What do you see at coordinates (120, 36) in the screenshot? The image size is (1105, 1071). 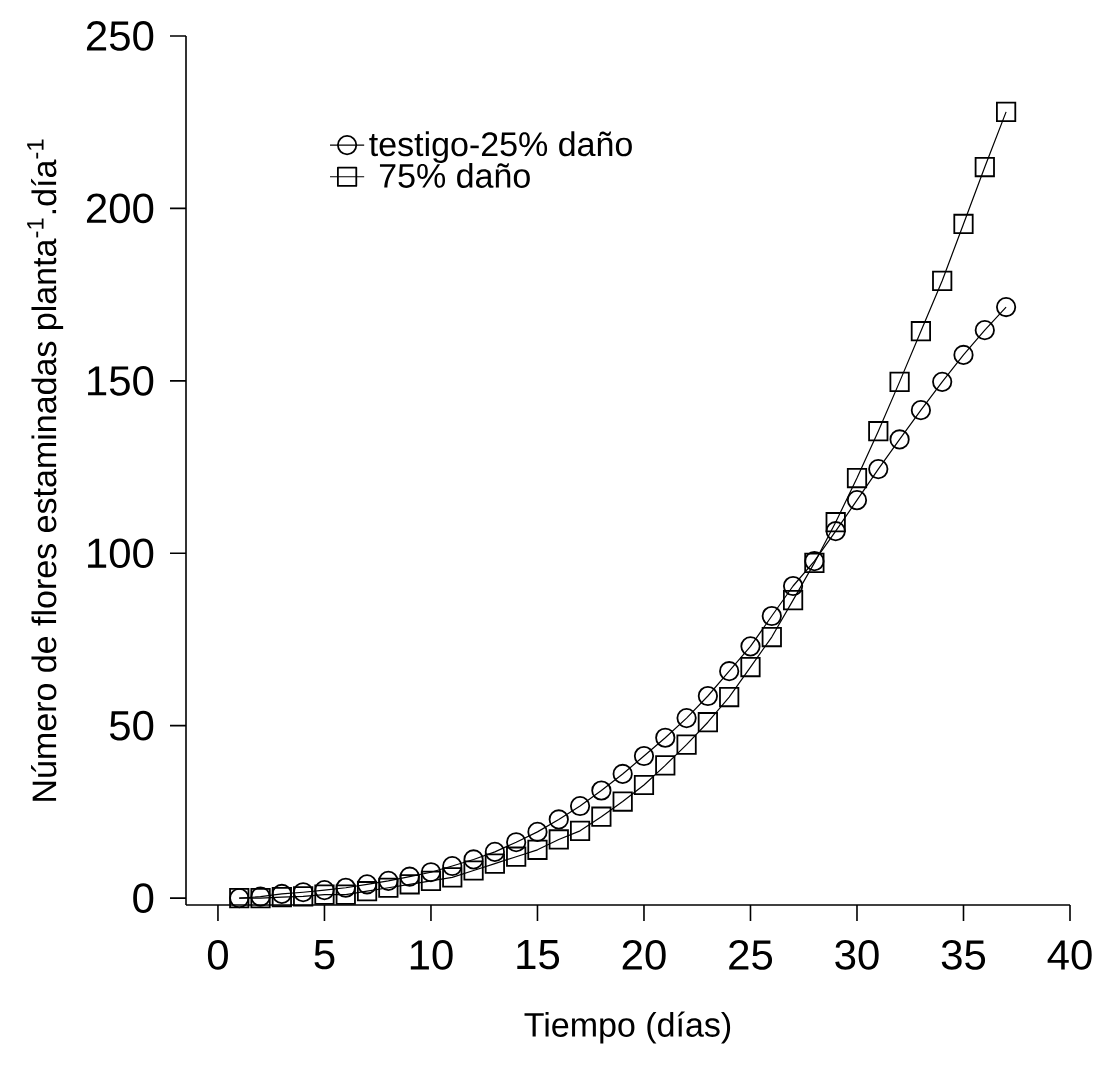 I see `y-tick-label: 250` at bounding box center [120, 36].